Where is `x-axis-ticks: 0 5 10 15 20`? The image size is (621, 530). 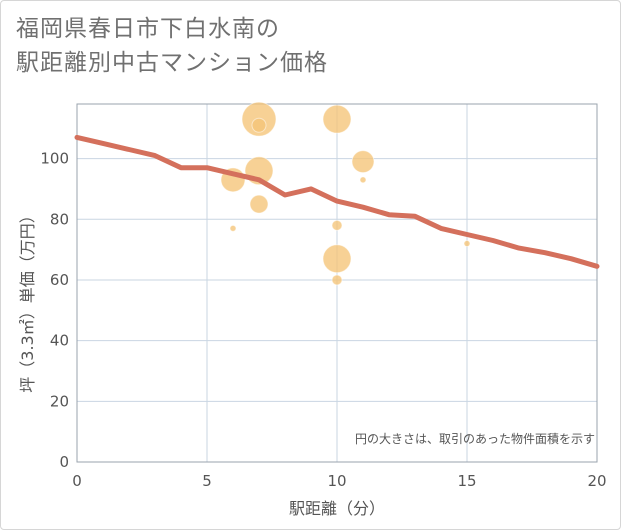 x-axis-ticks: 0 5 10 15 20 is located at coordinates (339, 481).